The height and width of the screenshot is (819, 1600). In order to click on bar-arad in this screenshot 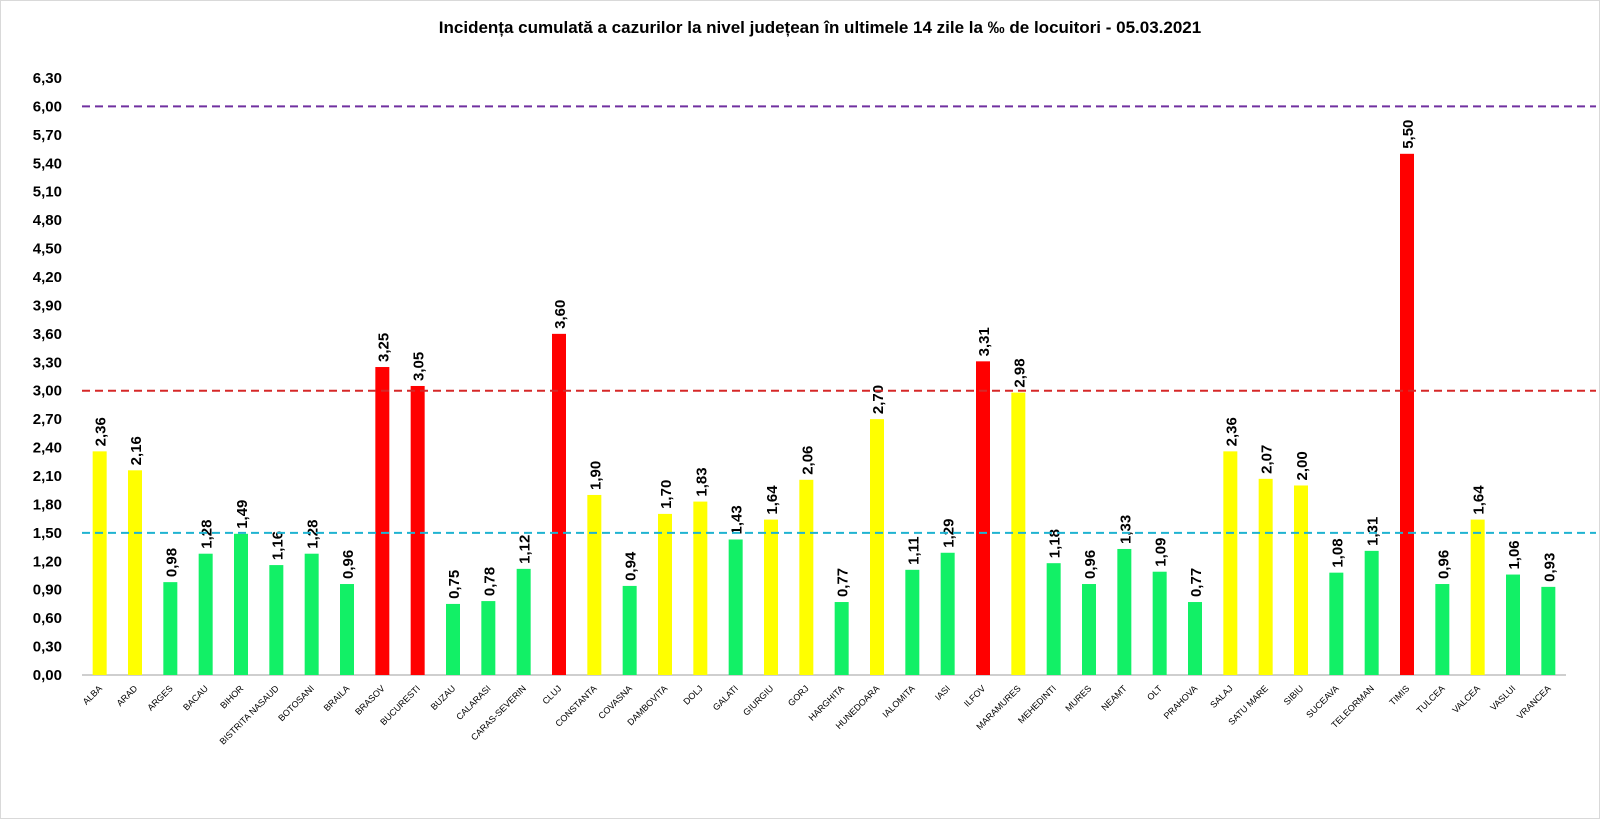, I will do `click(135, 572)`.